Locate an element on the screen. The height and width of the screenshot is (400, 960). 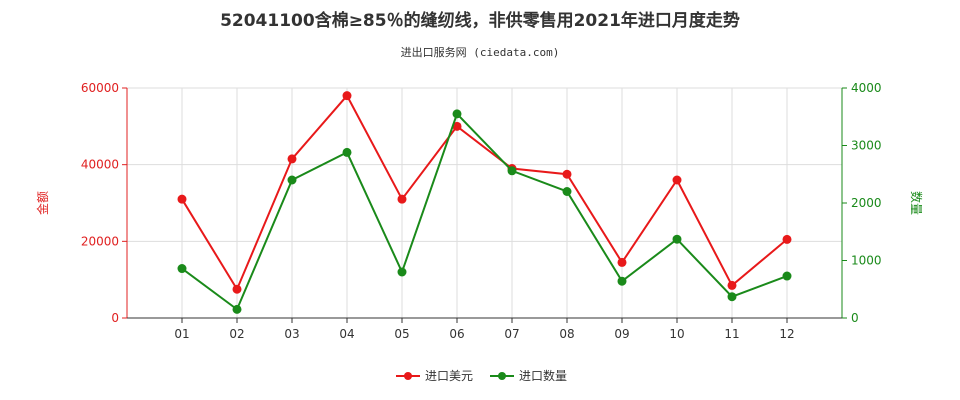
x-tick-label: 05 is located at coordinates (401, 334).